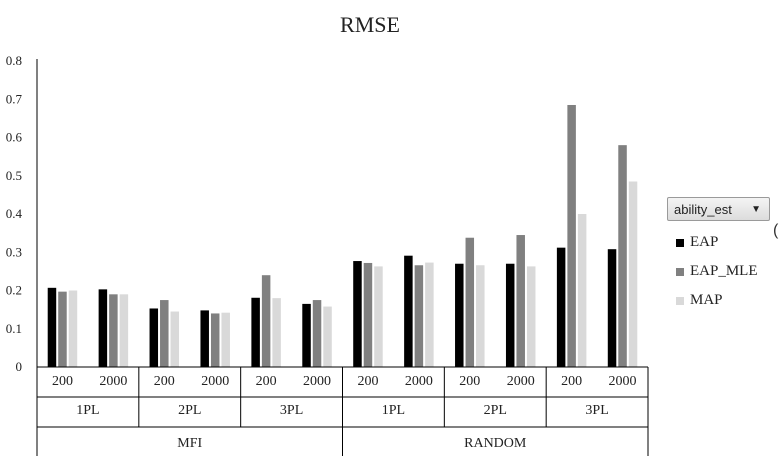 The image size is (781, 463). I want to click on y-tick-label-0: 0, so click(19, 366).